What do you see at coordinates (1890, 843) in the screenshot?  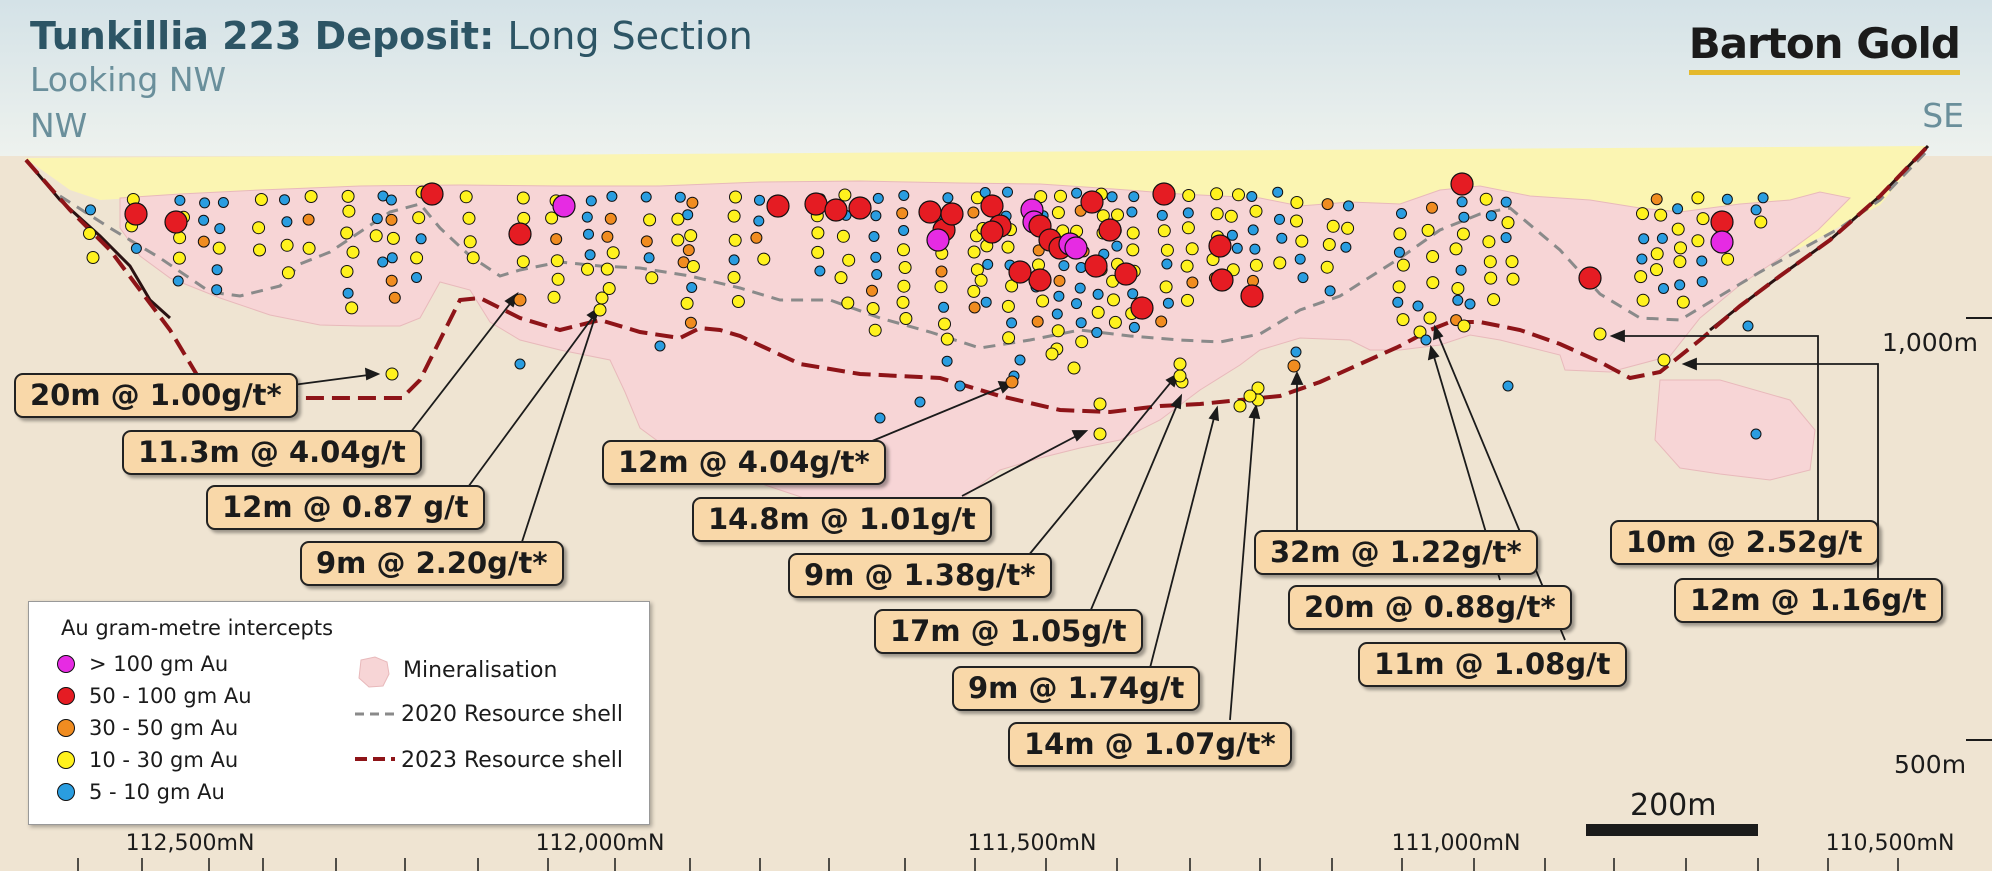 I see `northing-label: 110,500mN` at bounding box center [1890, 843].